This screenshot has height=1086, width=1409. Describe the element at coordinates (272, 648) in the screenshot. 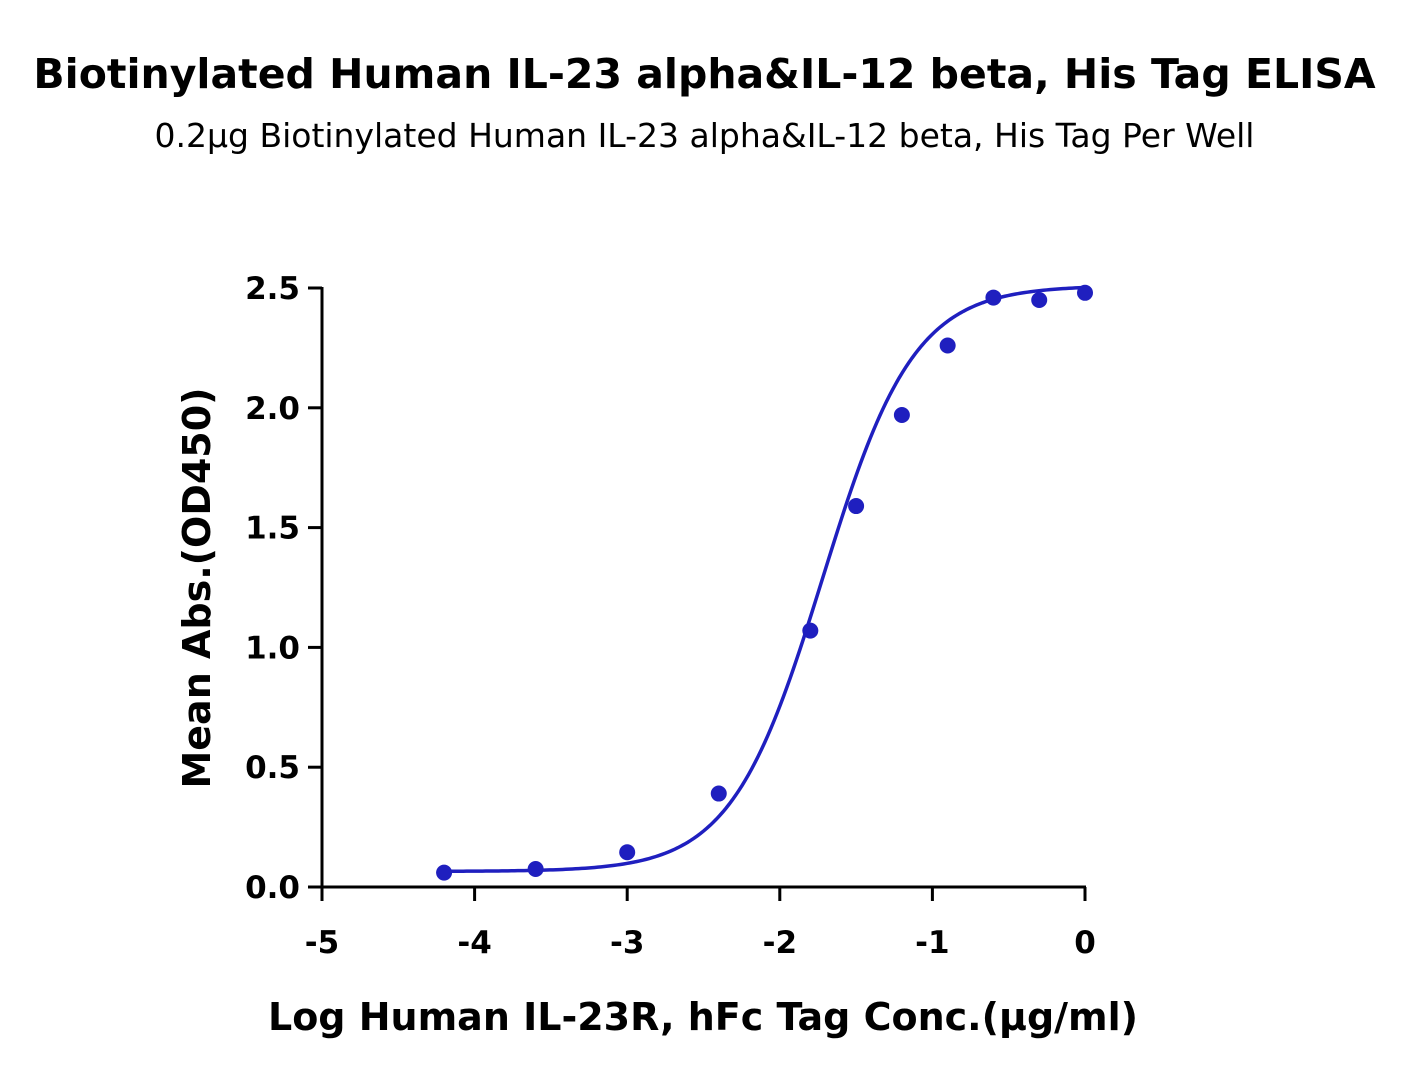

I see `y-tick-label-2: 1.0` at that location.